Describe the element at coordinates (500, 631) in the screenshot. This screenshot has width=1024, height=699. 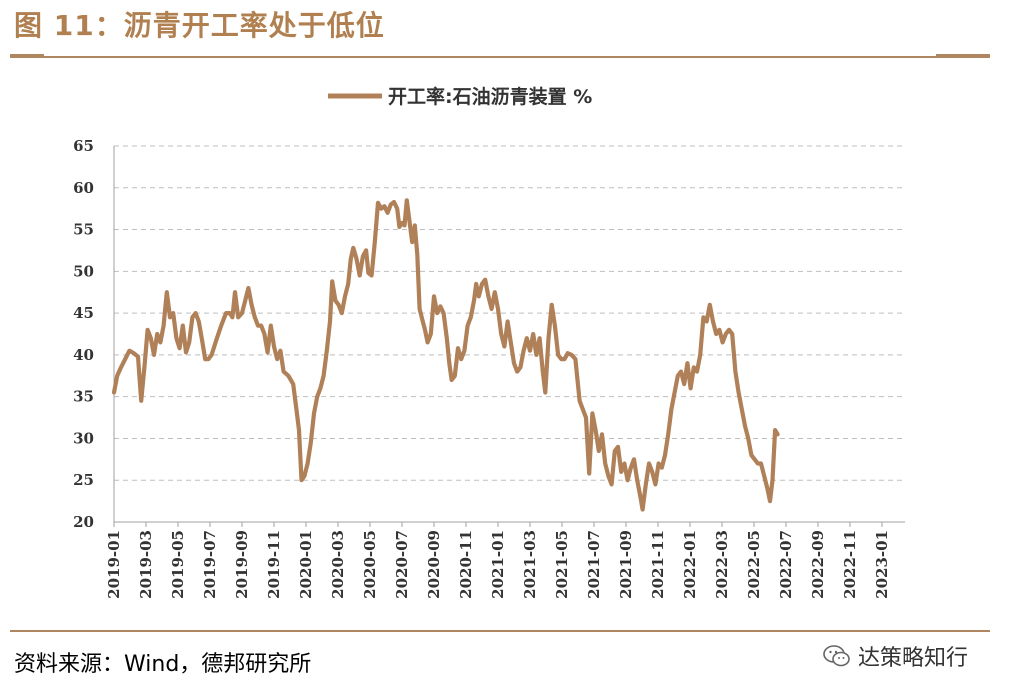
I see `bottom-divider` at that location.